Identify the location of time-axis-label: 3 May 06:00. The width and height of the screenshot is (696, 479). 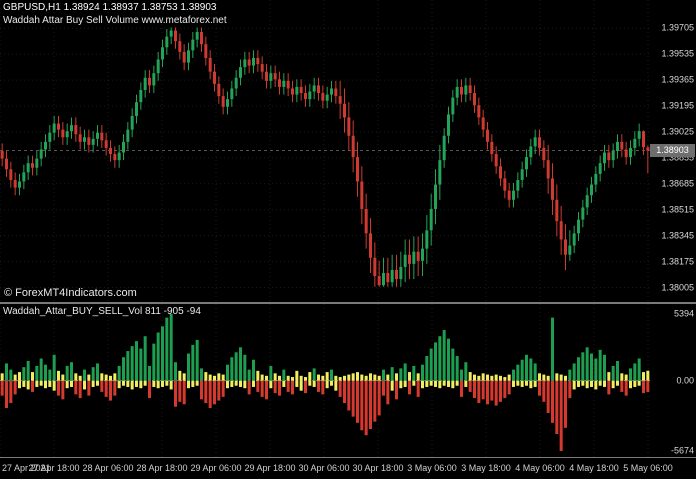
(432, 468).